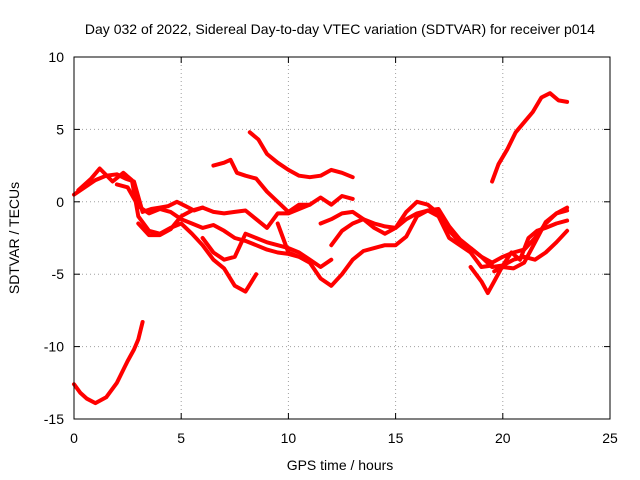 The width and height of the screenshot is (640, 480). What do you see at coordinates (58, 274) in the screenshot?
I see `y-tick-label: -5` at bounding box center [58, 274].